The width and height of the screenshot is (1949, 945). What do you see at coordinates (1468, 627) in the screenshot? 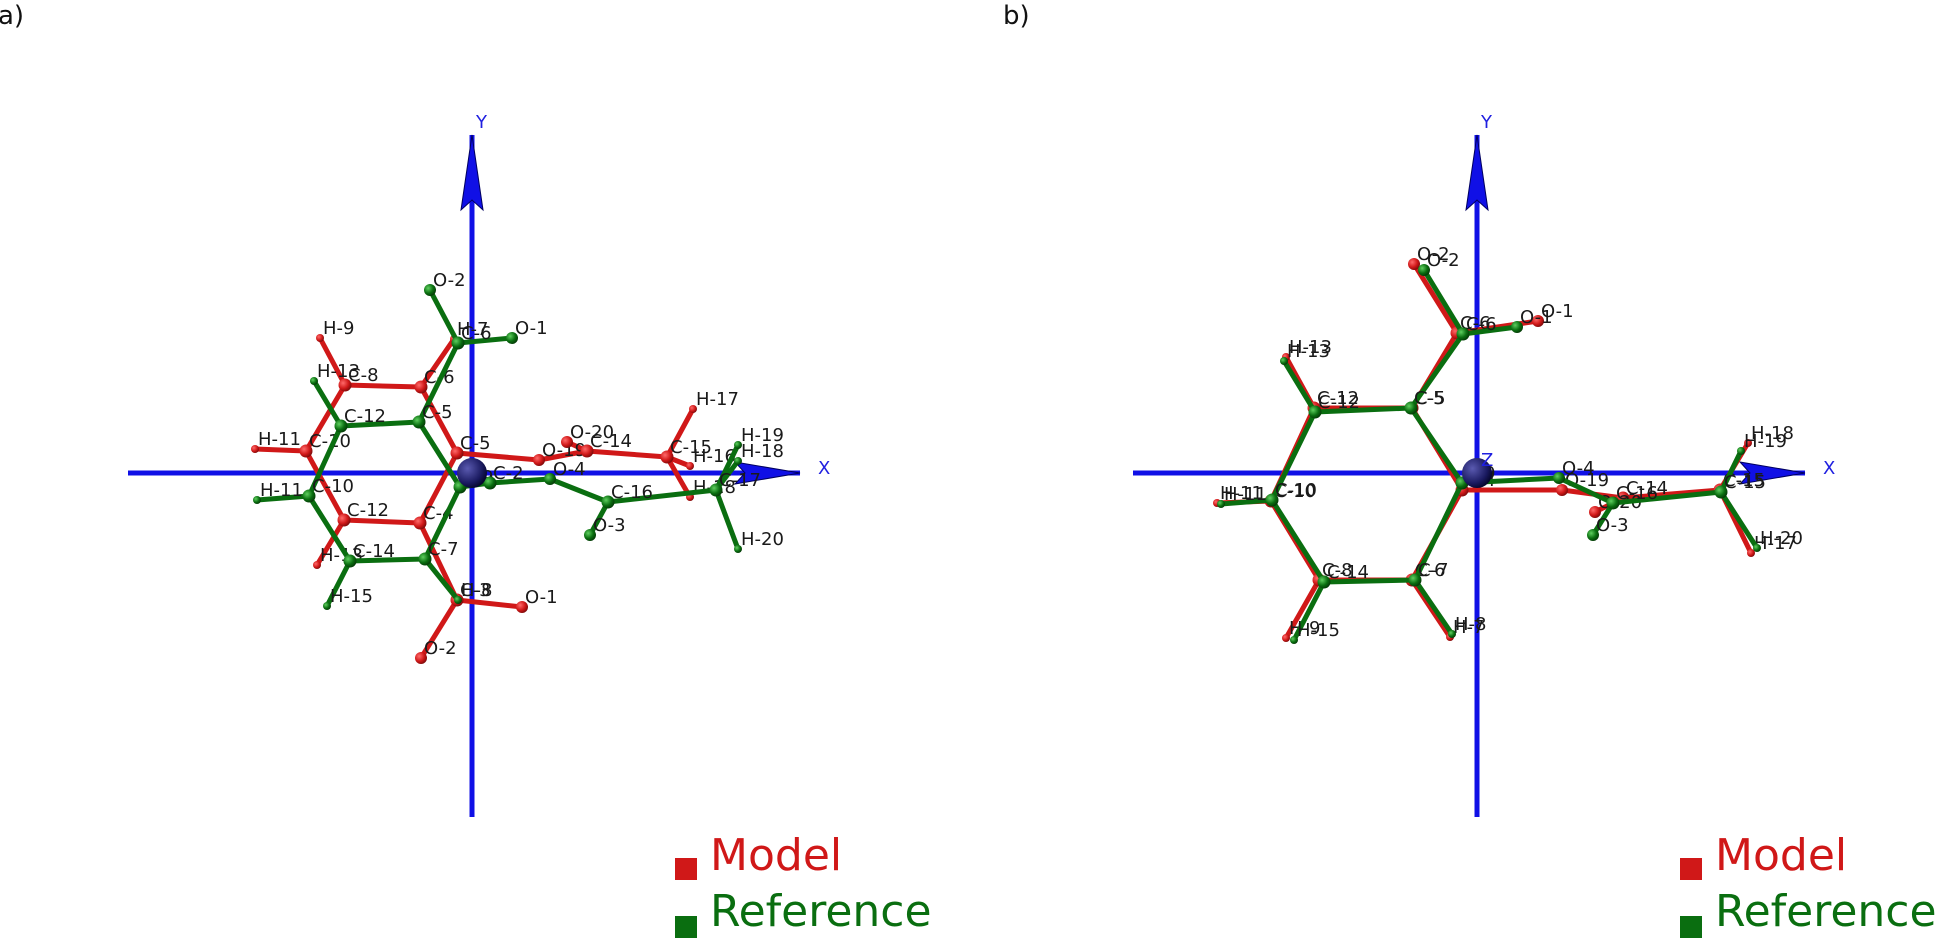
I see `atom-label: H-7` at bounding box center [1468, 627].